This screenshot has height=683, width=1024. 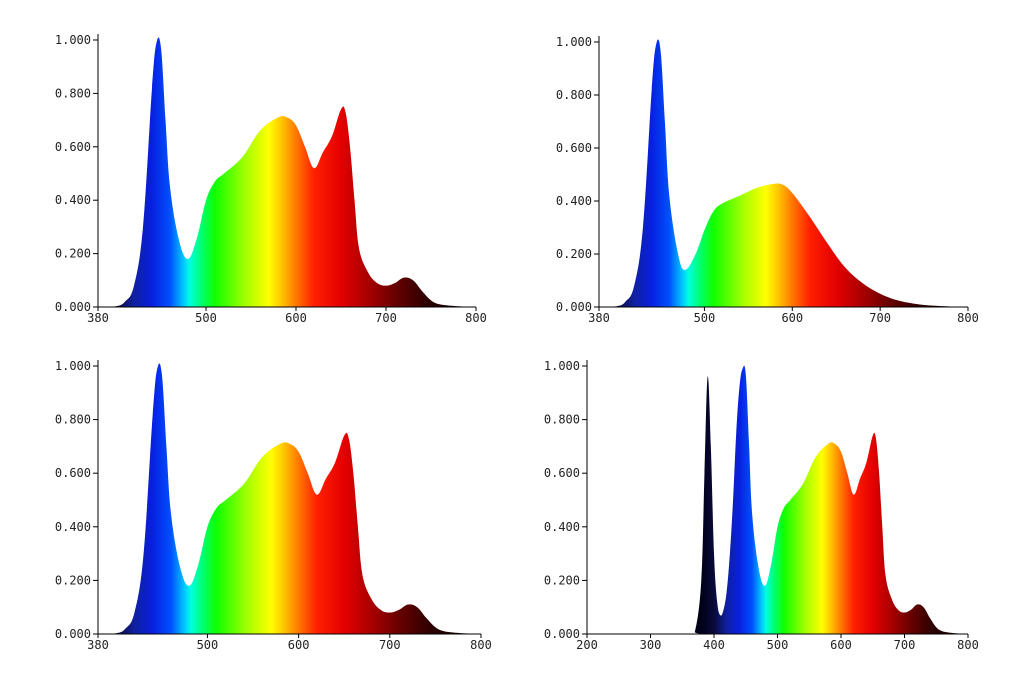 What do you see at coordinates (651, 645) in the screenshot?
I see `x-tick-label: 300` at bounding box center [651, 645].